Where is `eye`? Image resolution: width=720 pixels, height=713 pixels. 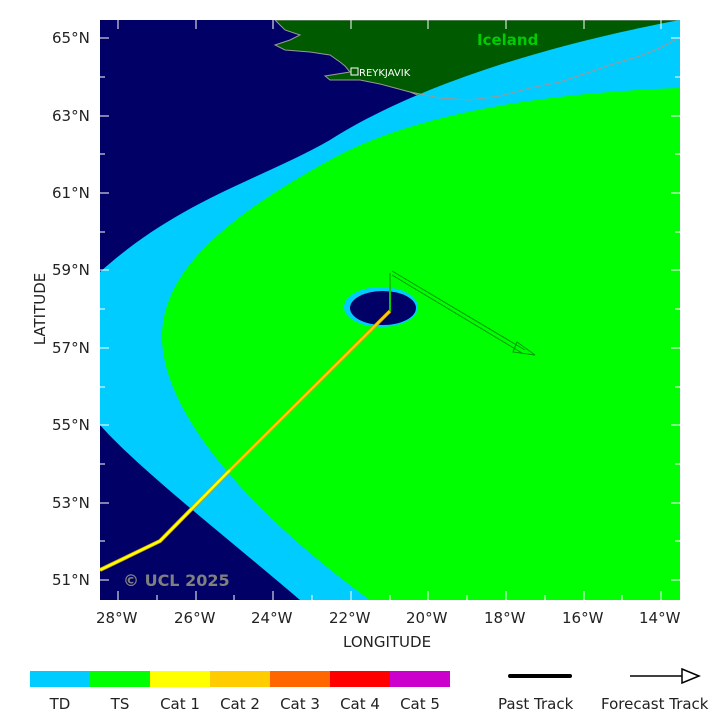
eye is located at coordinates (383, 308).